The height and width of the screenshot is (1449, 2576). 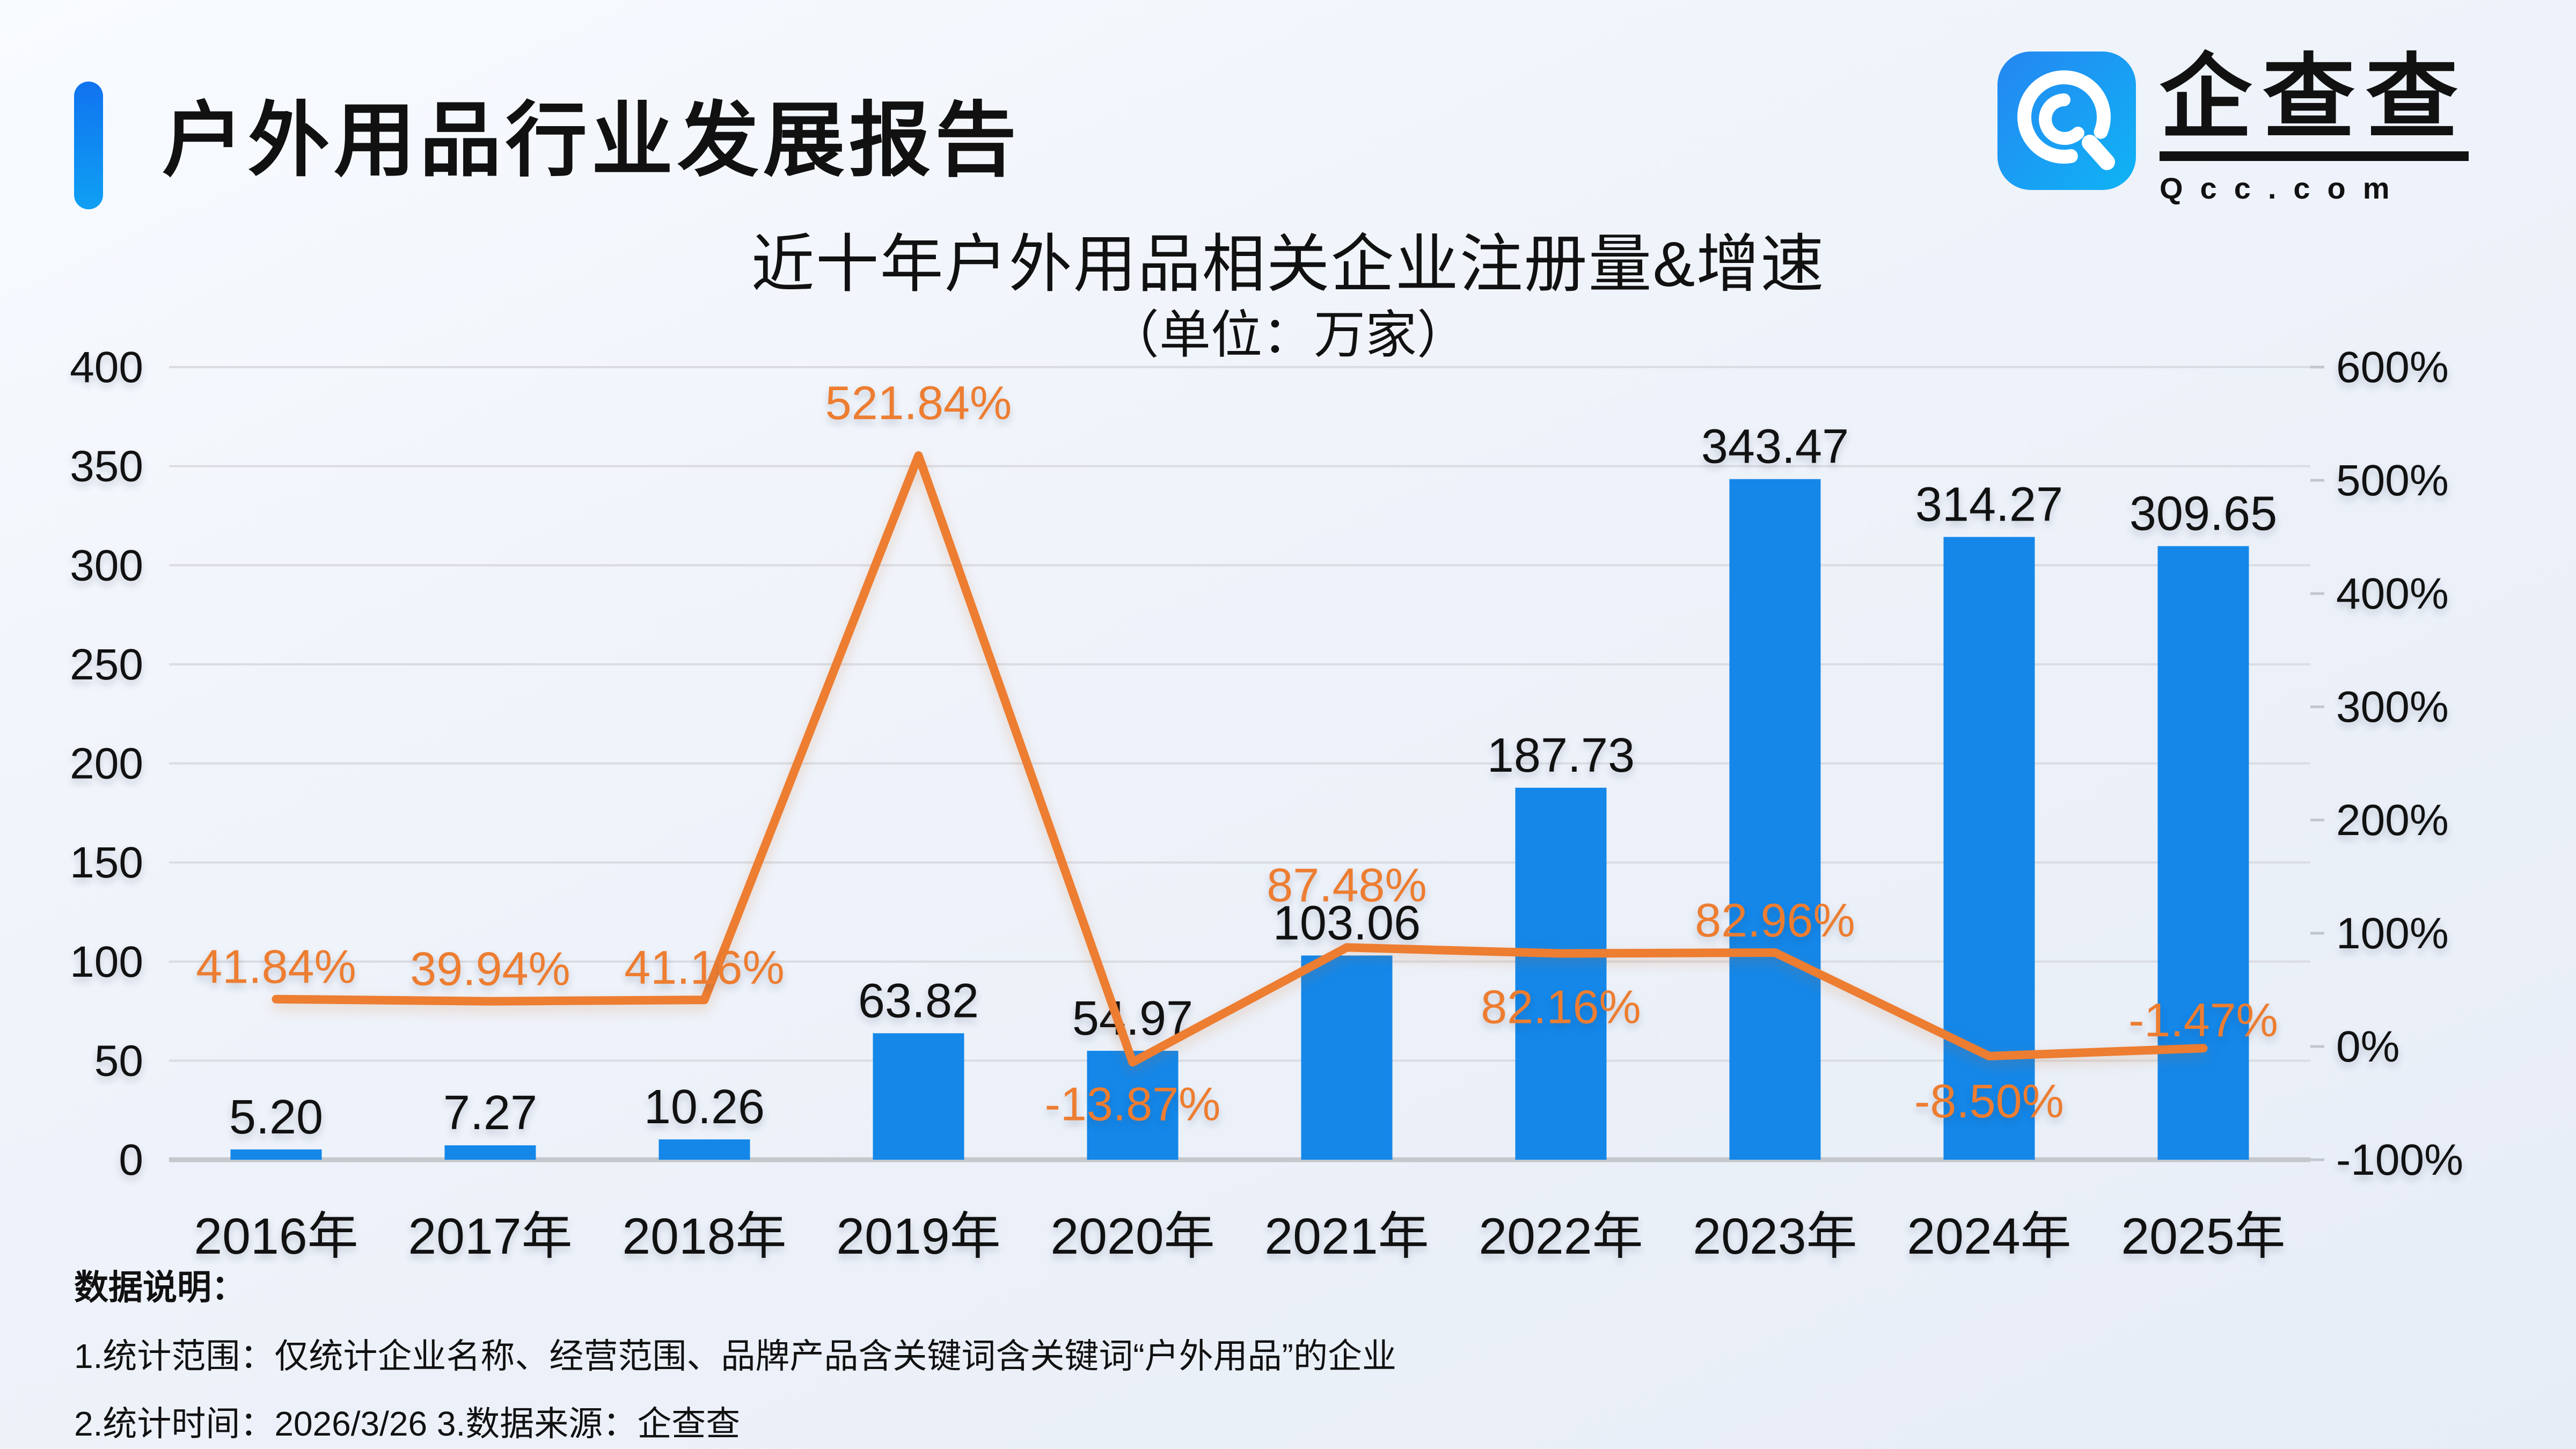 I want to click on growth-label-2019年: 521.84%, so click(x=918, y=402).